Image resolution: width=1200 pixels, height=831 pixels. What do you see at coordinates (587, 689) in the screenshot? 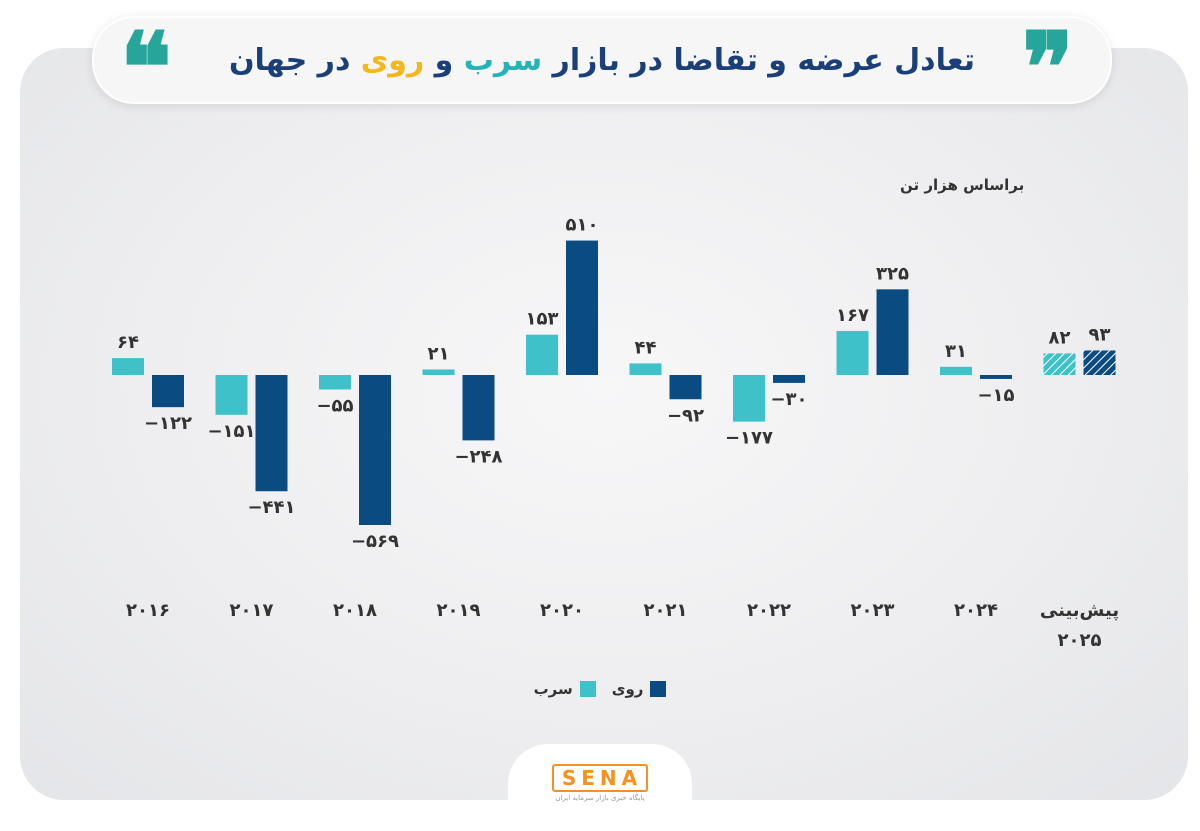
I see `legend-swatch-lead` at bounding box center [587, 689].